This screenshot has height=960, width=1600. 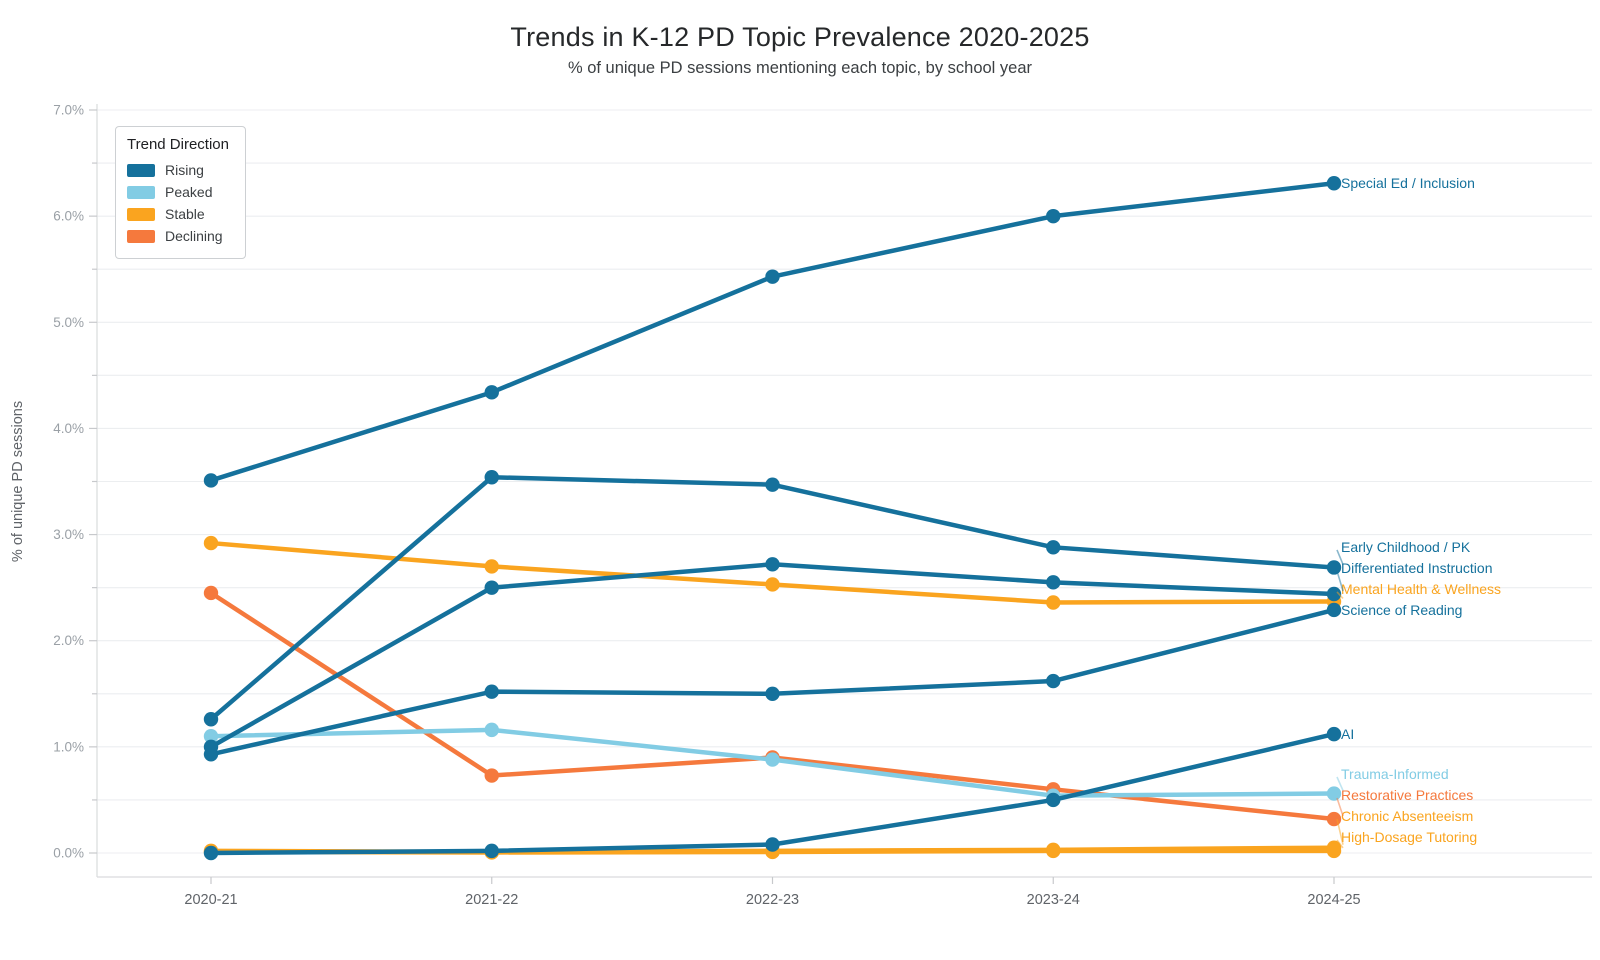 I want to click on legend-label: Peaked, so click(x=189, y=192).